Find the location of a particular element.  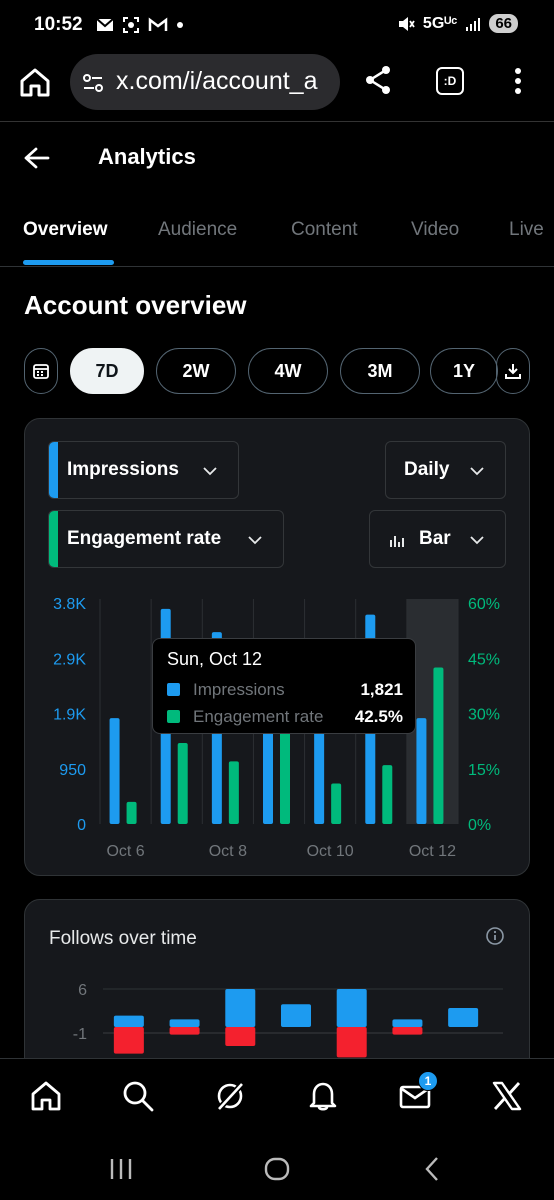

info-icon is located at coordinates (495, 936).